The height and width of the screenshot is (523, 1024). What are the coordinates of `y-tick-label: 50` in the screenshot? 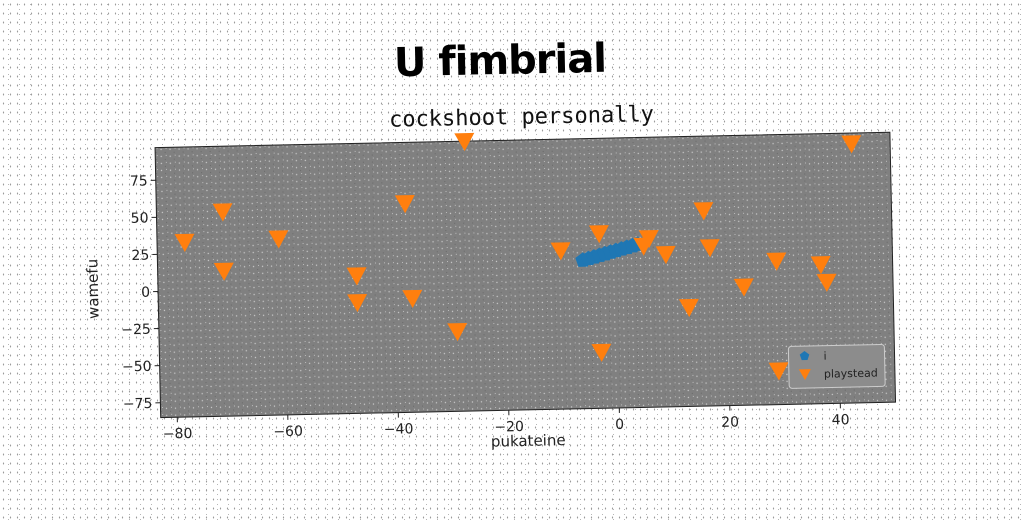 It's located at (140, 218).